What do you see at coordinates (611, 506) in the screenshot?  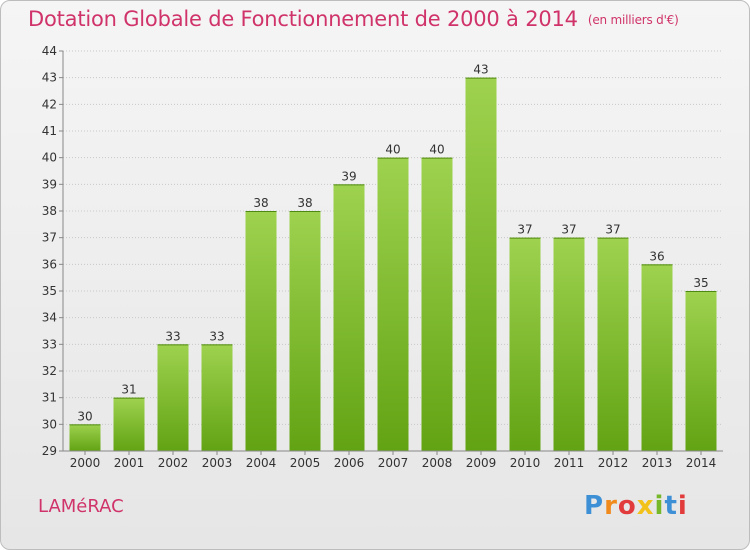 I see `logo-letter: r` at bounding box center [611, 506].